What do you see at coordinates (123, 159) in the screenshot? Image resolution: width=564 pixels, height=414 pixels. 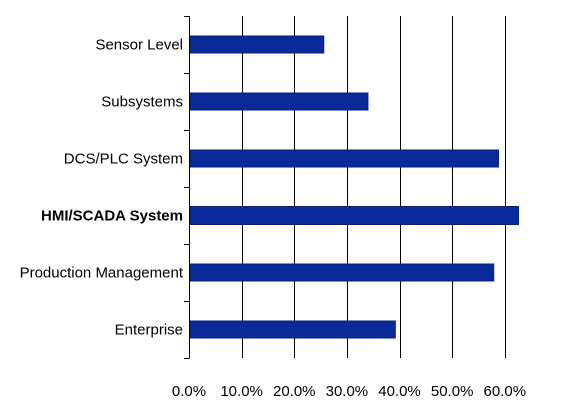 I see `category-label: DCS/PLC System` at bounding box center [123, 159].